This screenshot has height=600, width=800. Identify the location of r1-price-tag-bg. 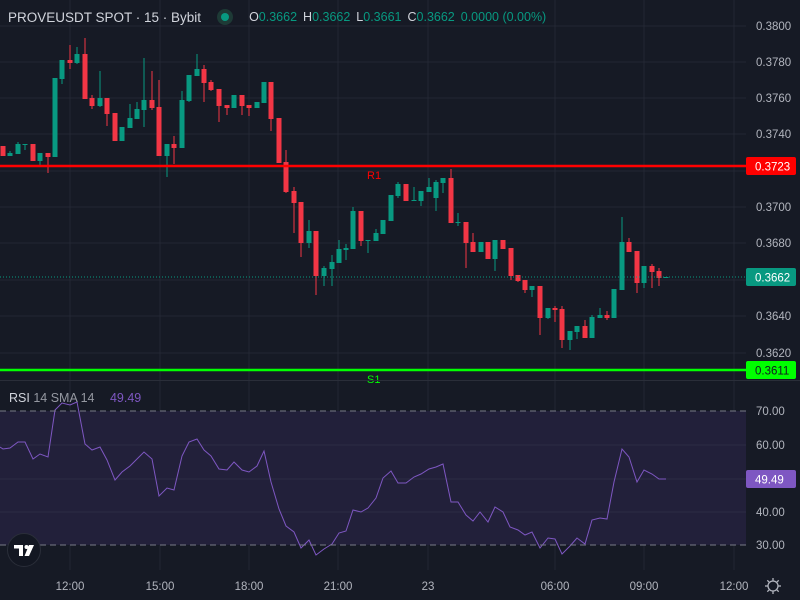
(771, 166).